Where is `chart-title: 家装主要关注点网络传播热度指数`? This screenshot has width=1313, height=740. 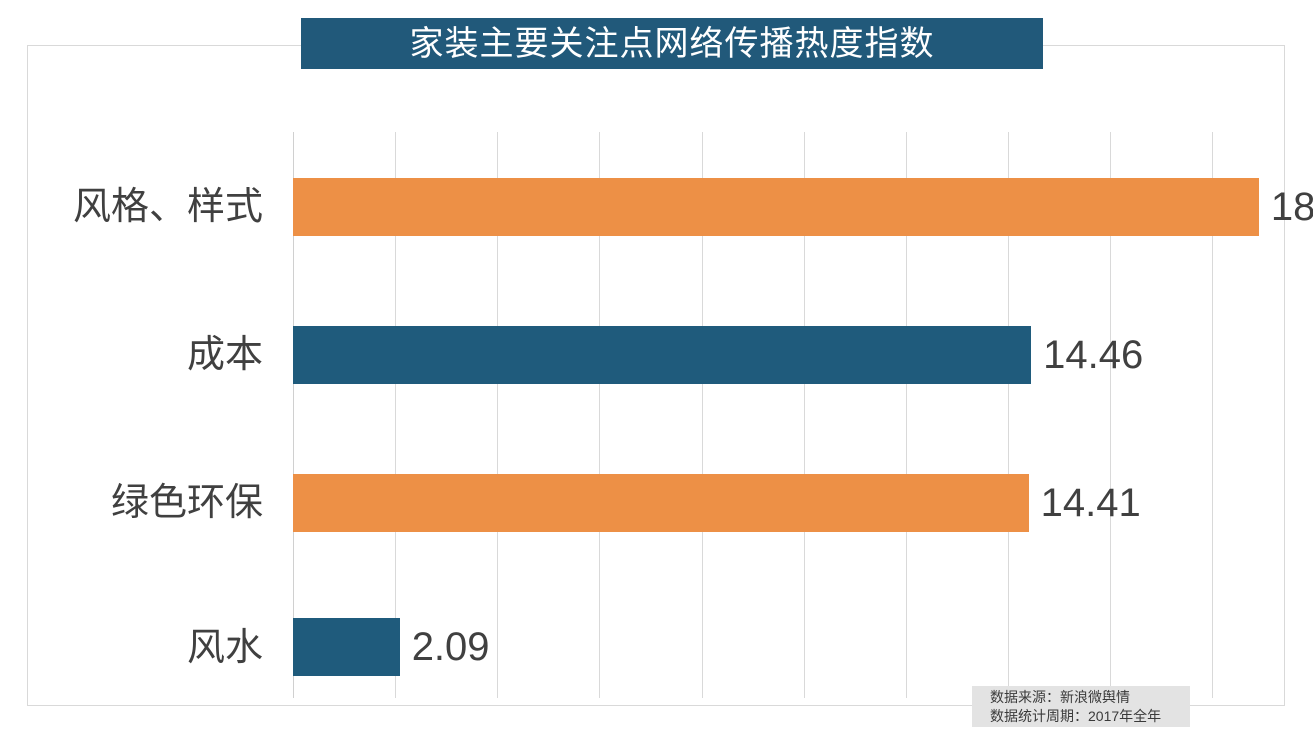
chart-title: 家装主要关注点网络传播热度指数 is located at coordinates (672, 43).